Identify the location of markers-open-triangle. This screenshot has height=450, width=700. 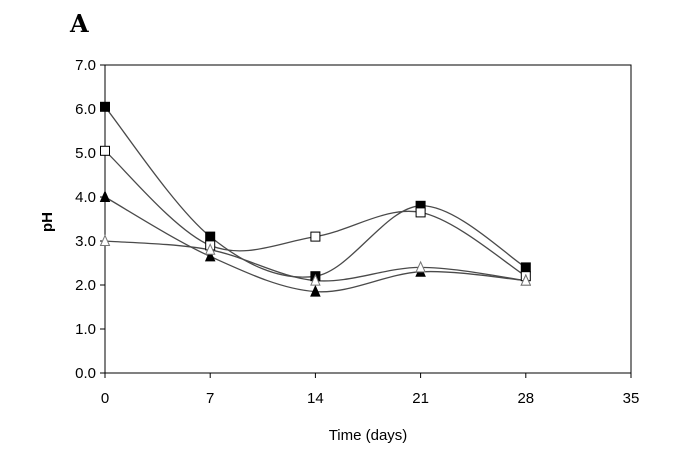
(315, 260).